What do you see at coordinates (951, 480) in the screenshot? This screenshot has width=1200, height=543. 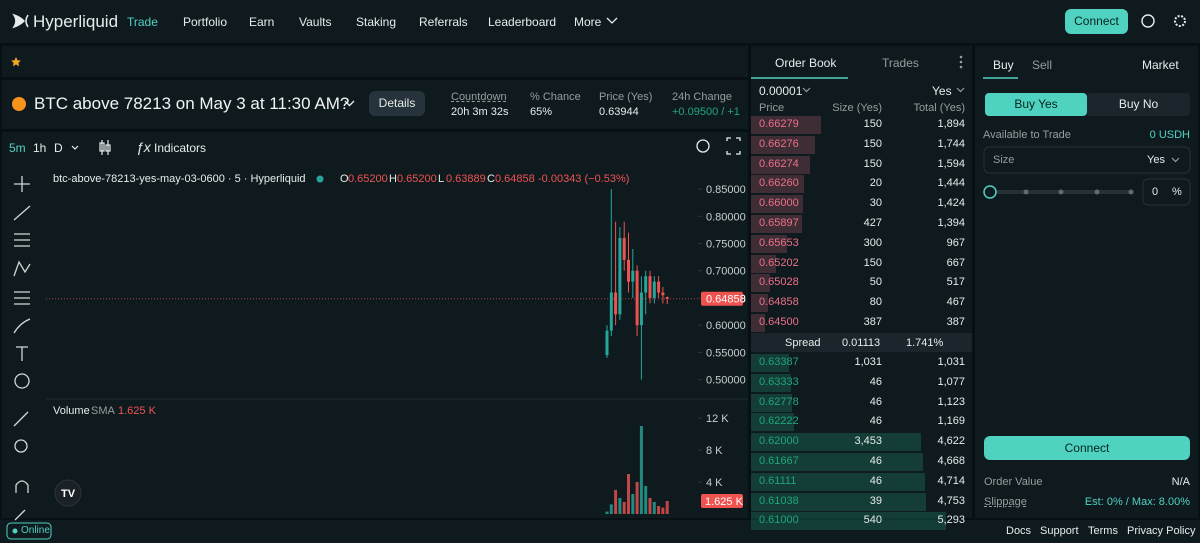 I see `book-total: 4,714` at bounding box center [951, 480].